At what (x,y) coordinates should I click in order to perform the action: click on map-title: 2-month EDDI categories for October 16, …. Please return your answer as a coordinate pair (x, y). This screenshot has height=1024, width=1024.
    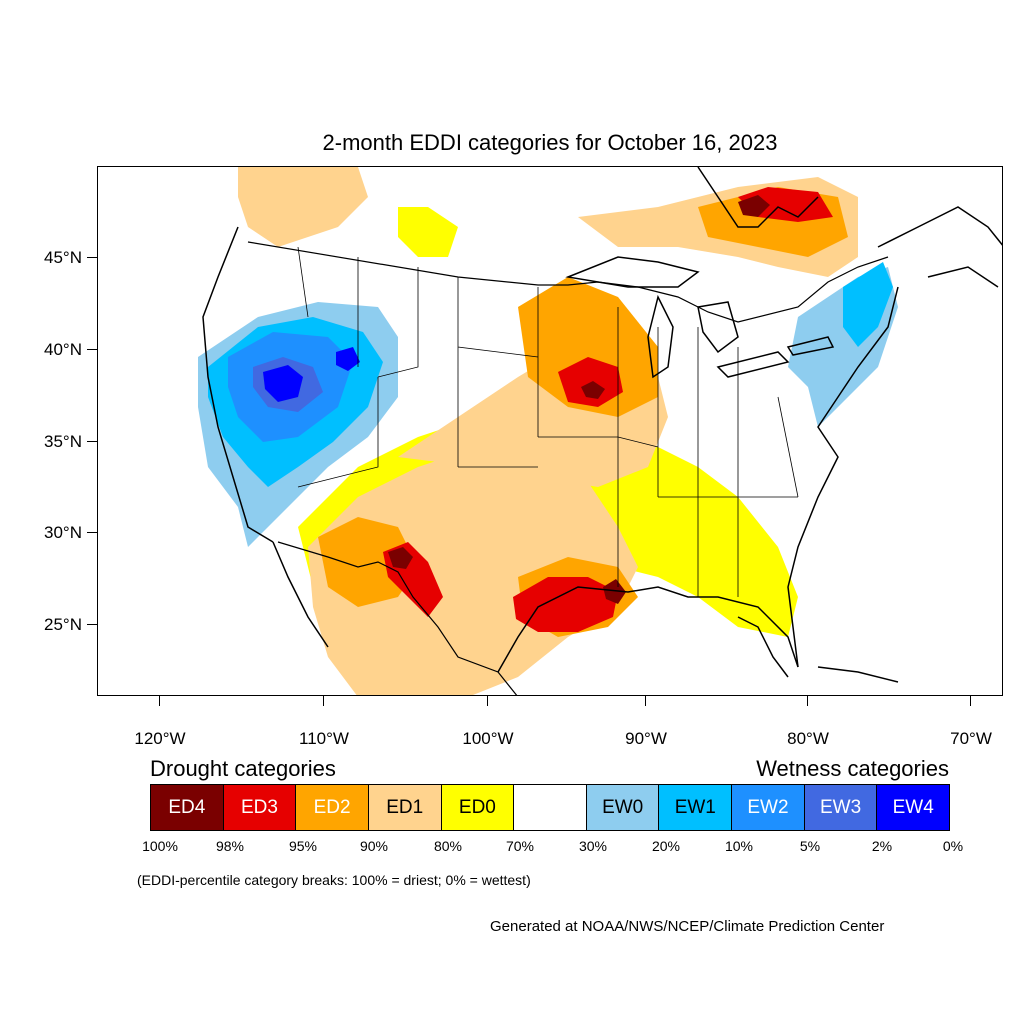
    Looking at the image, I should click on (550, 142).